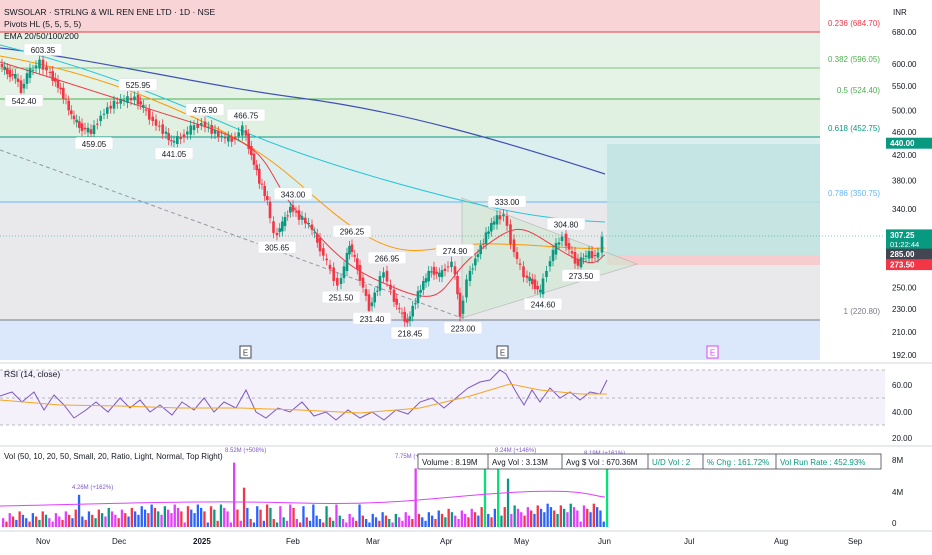  Describe the element at coordinates (520, 462) in the screenshot. I see `stat-avg-vol: Avg Vol : 3.13M` at that location.